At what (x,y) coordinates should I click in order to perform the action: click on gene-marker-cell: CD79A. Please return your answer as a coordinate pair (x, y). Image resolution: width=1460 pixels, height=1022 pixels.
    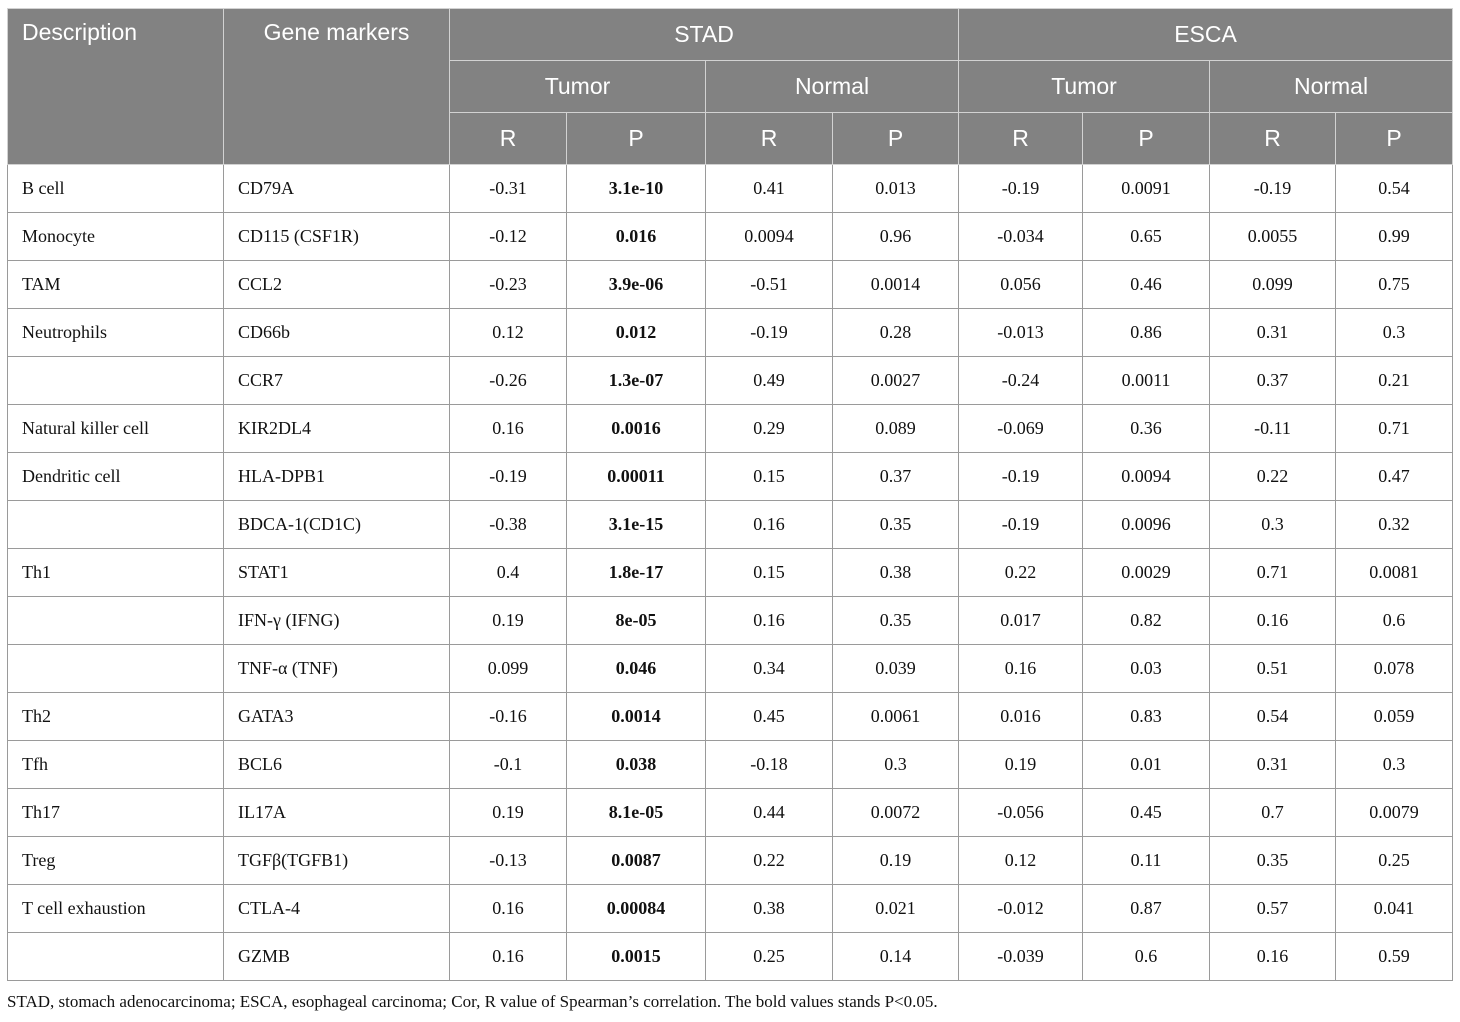
    Looking at the image, I should click on (336, 188).